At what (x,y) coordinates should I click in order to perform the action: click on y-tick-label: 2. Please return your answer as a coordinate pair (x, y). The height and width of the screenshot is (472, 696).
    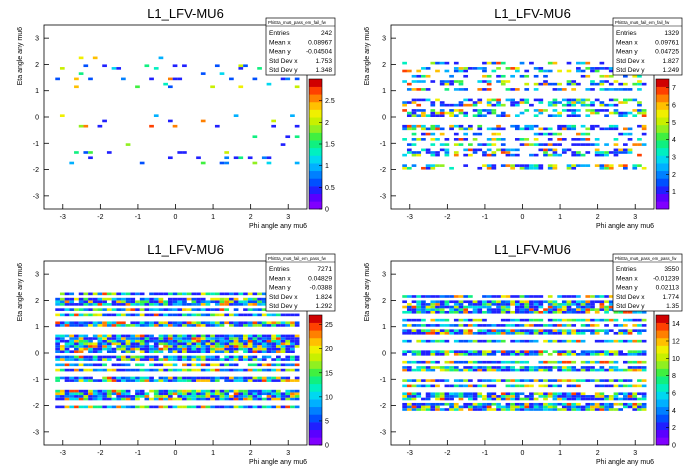
    Looking at the image, I should click on (37, 65).